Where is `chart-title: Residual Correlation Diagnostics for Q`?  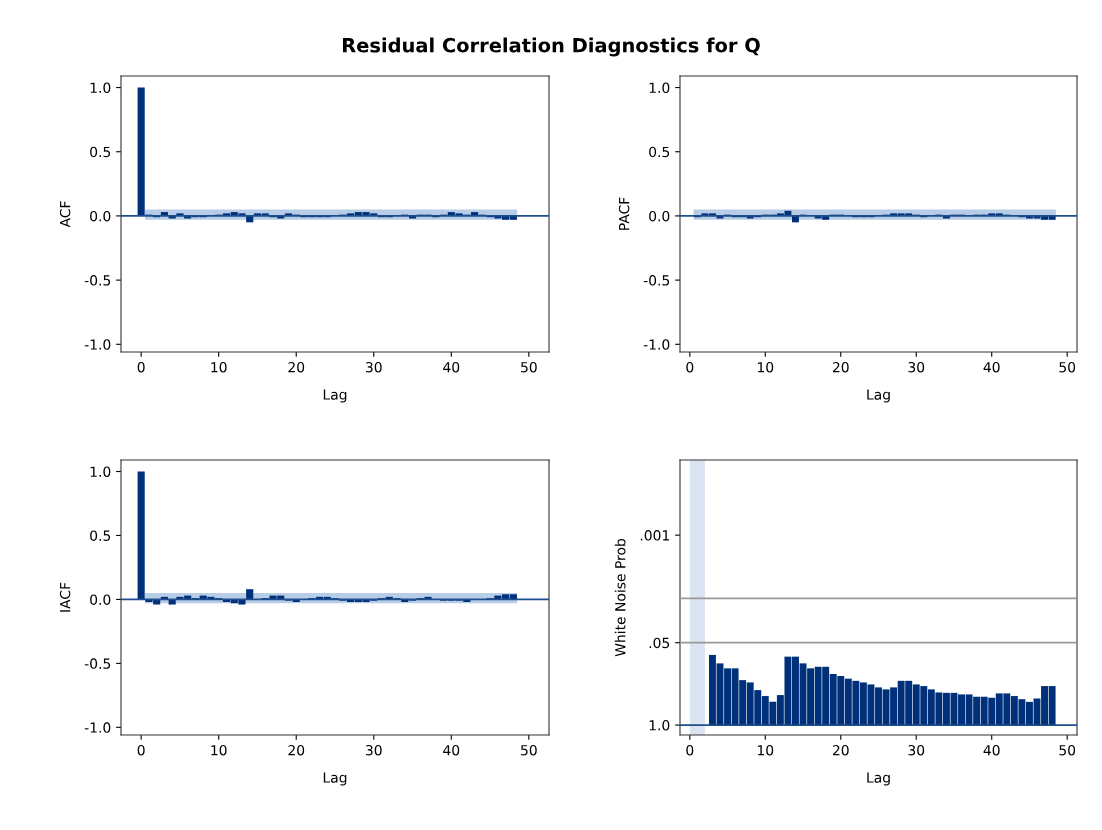 chart-title: Residual Correlation Diagnostics for Q is located at coordinates (551, 47).